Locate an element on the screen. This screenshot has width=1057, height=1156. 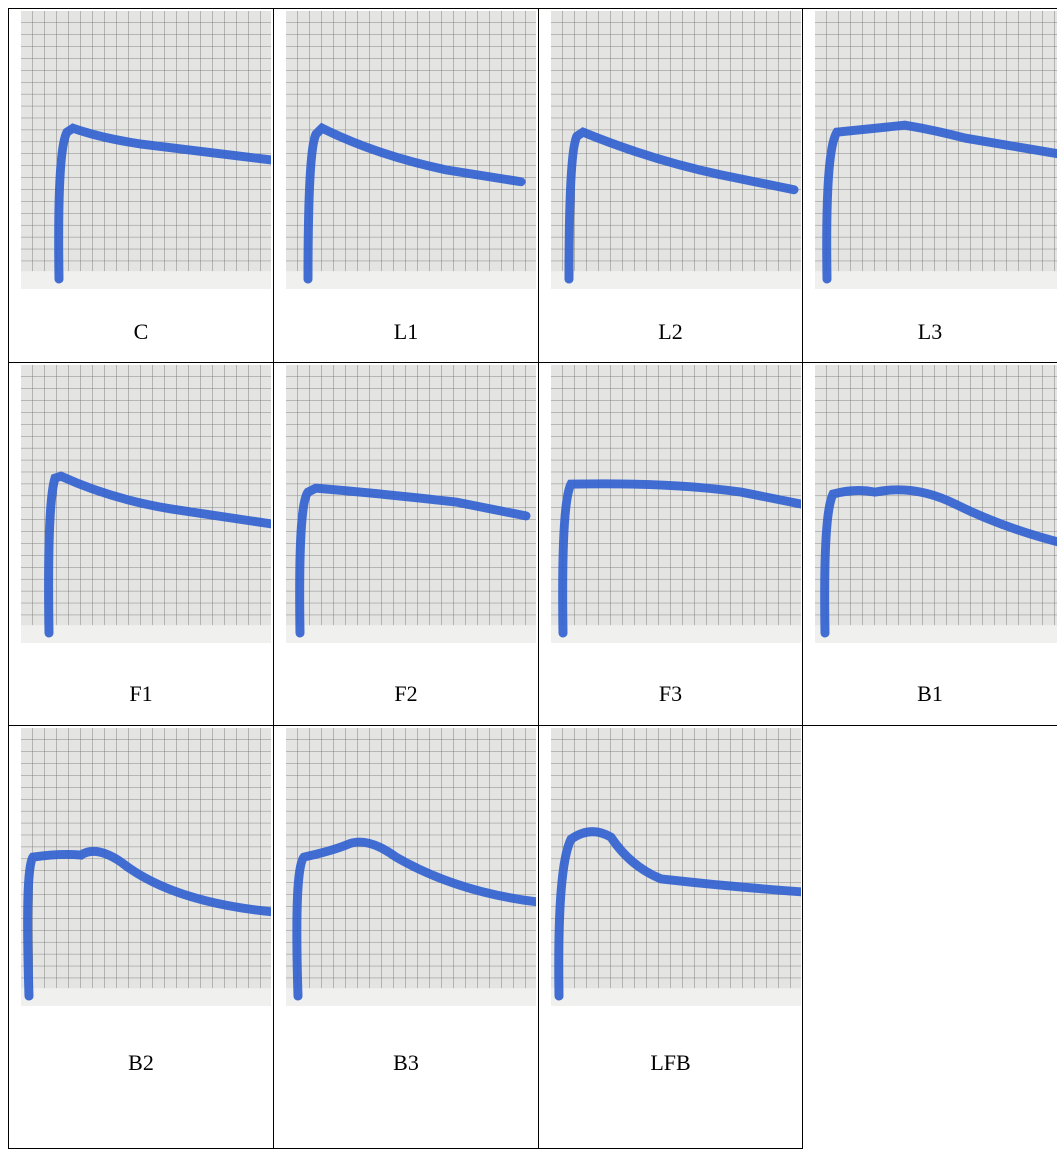
table-cell: L2 is located at coordinates (670, 185).